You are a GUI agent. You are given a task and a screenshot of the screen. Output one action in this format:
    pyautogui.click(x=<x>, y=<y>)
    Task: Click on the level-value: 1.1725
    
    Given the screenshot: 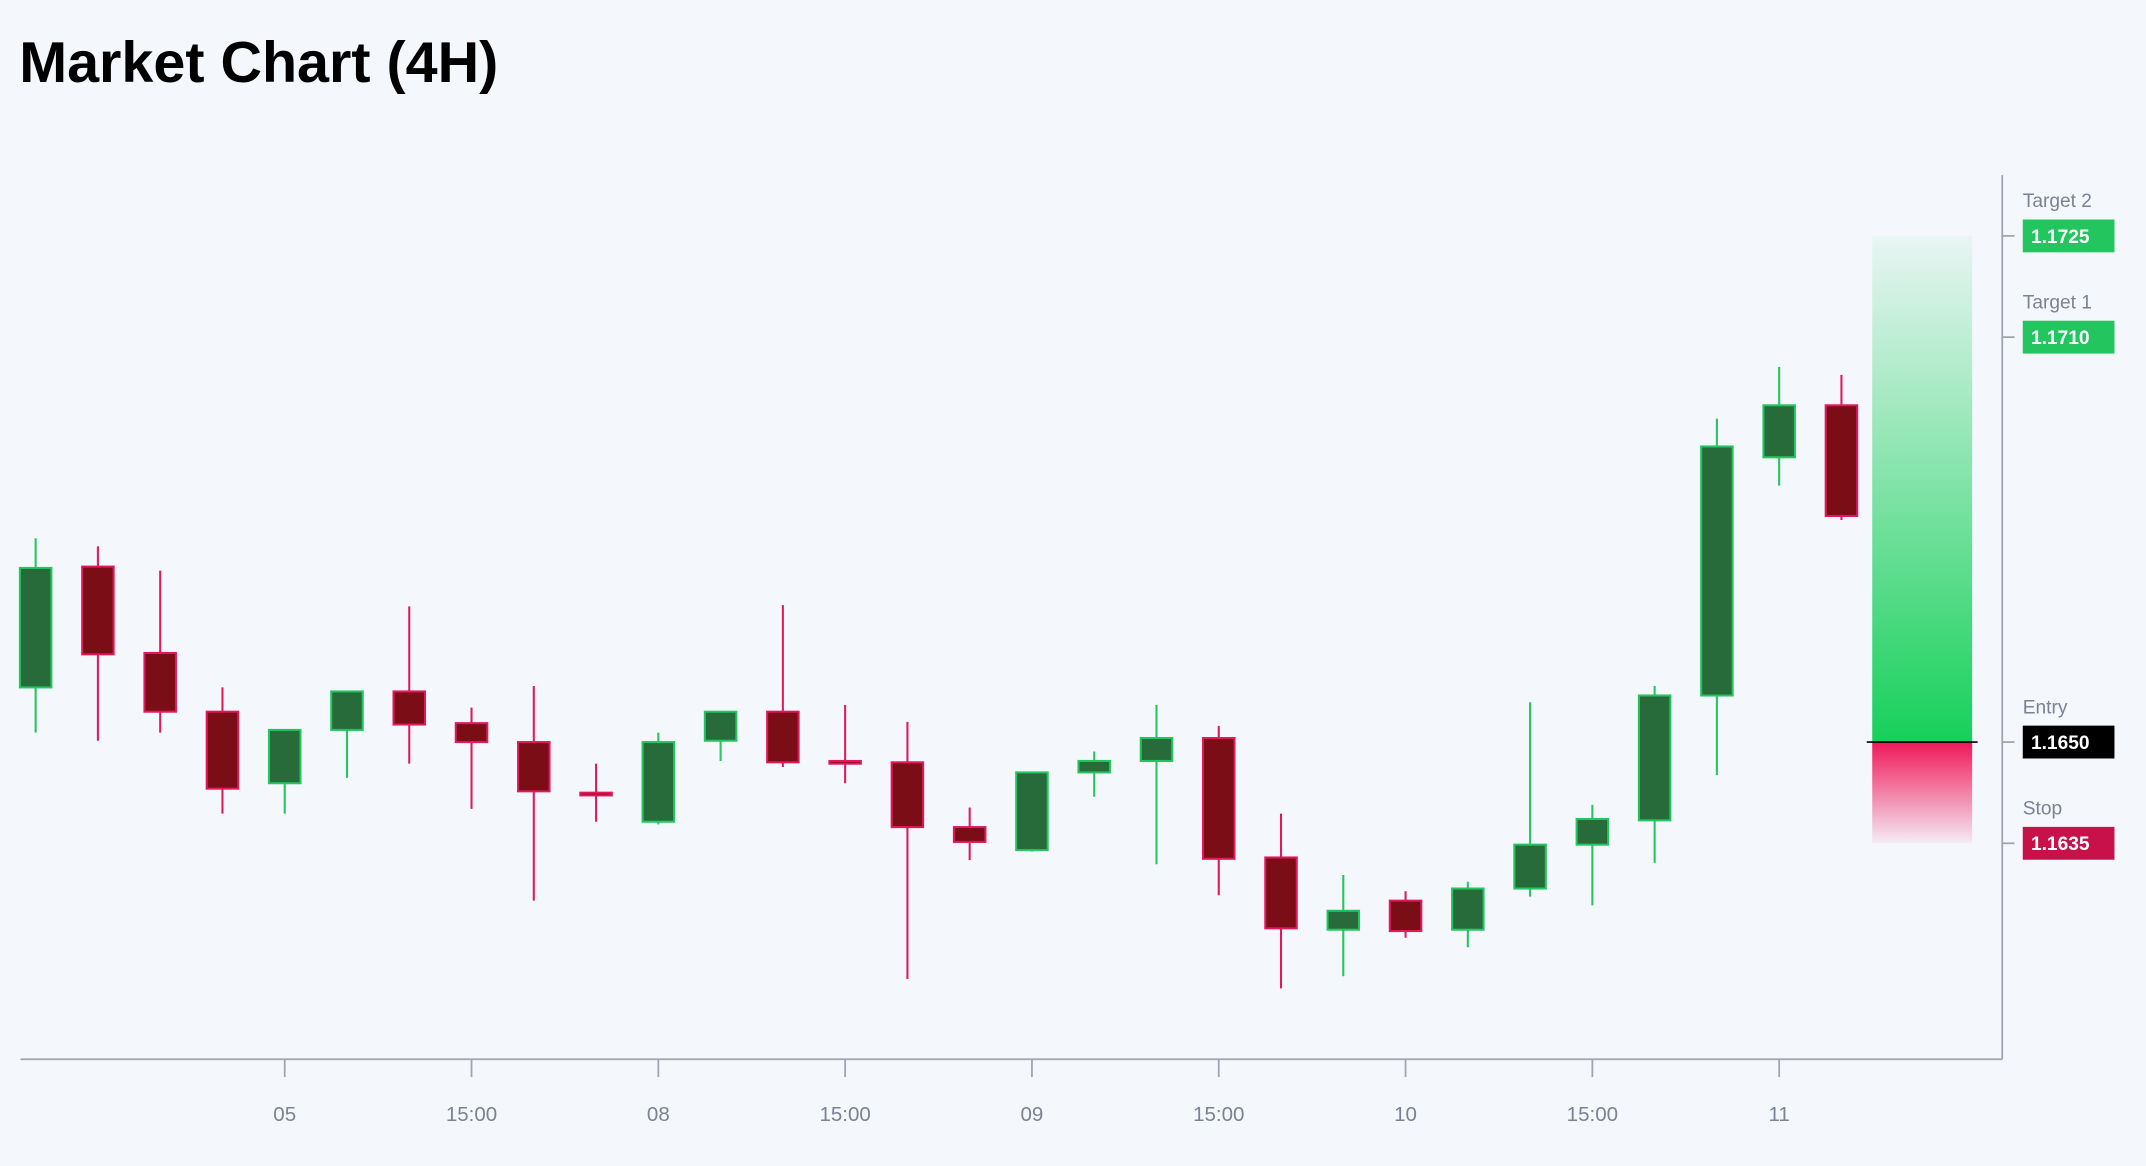 What is the action you would take?
    pyautogui.click(x=2060, y=237)
    